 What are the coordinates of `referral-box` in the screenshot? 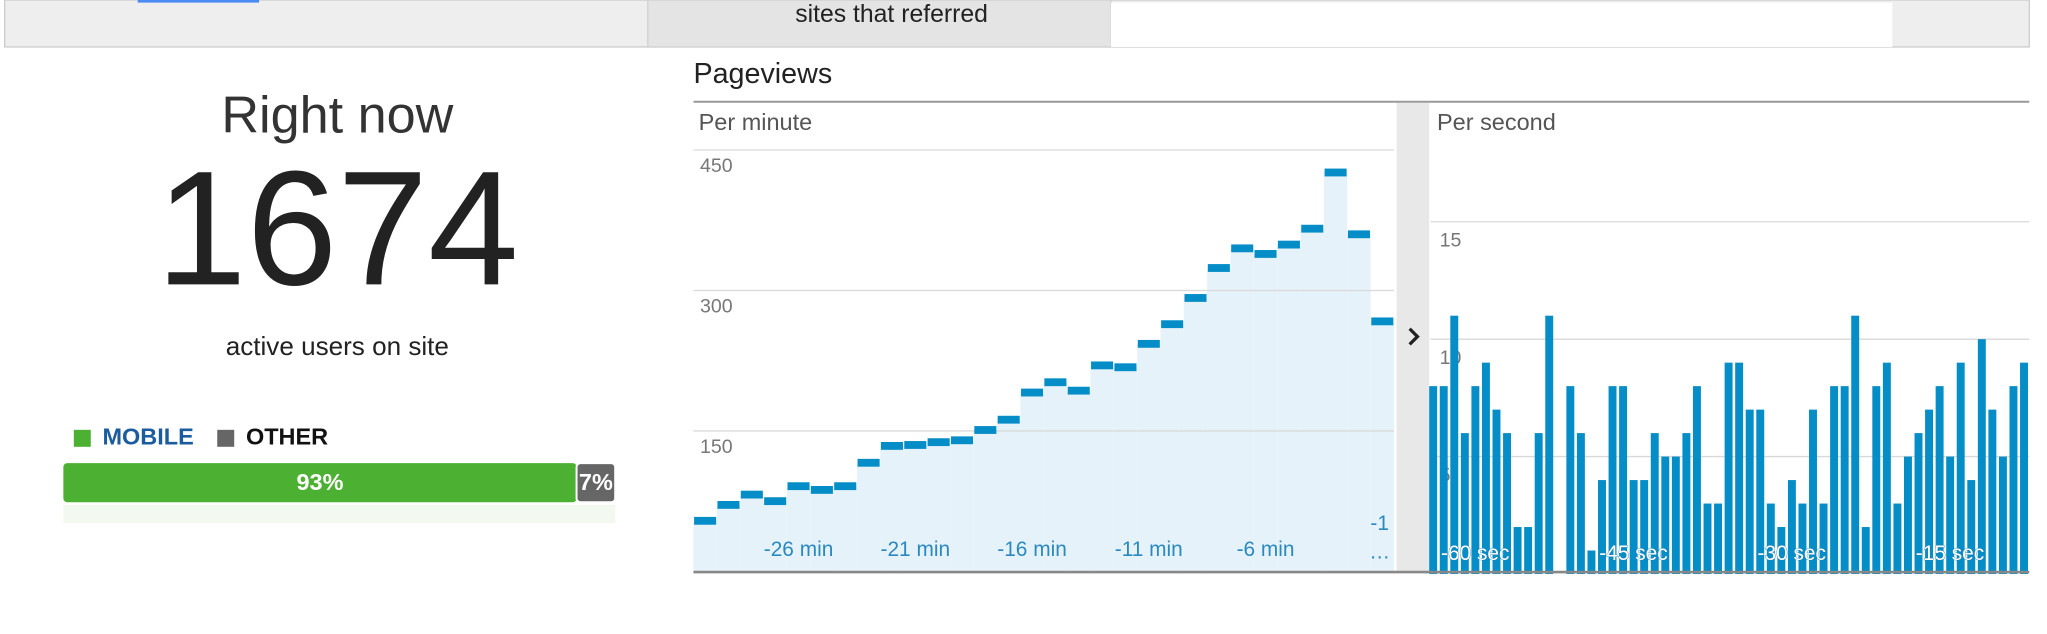 It's located at (1501, 24).